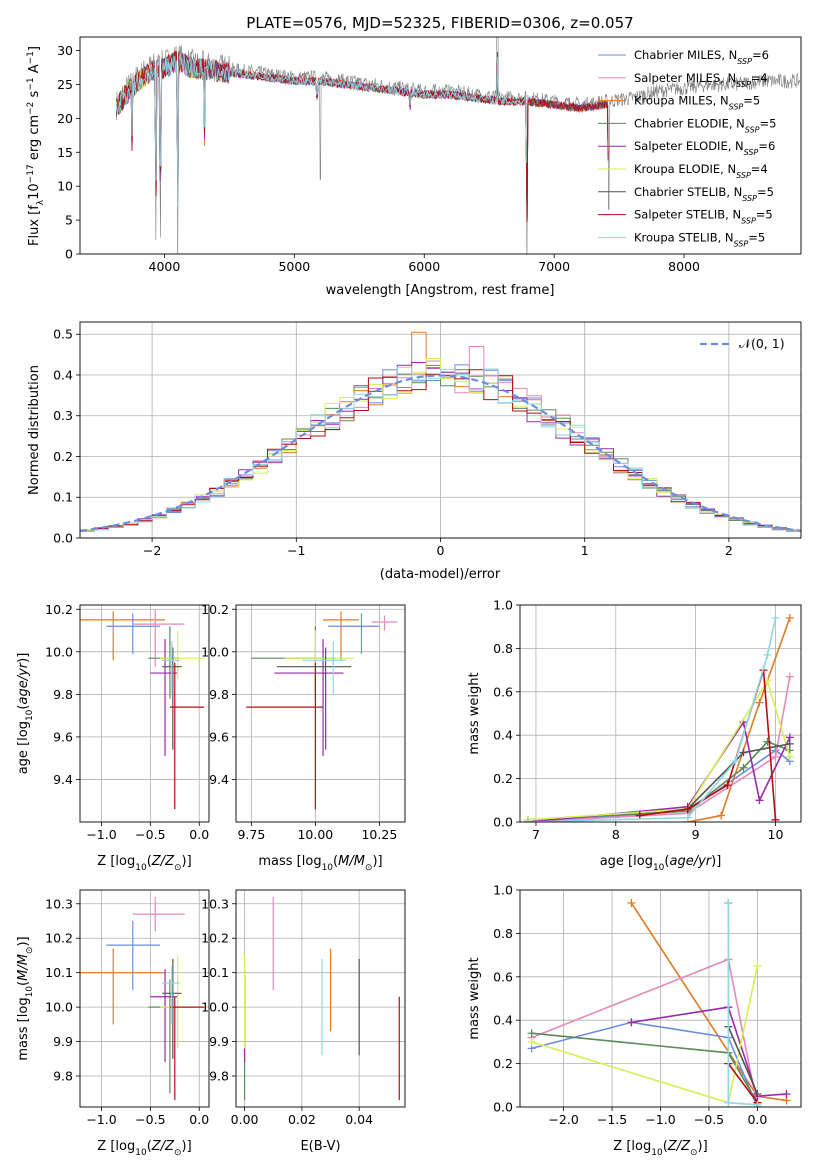 This screenshot has width=819, height=1170. I want to click on y-tick-label: 9.8, so click(219, 1076).